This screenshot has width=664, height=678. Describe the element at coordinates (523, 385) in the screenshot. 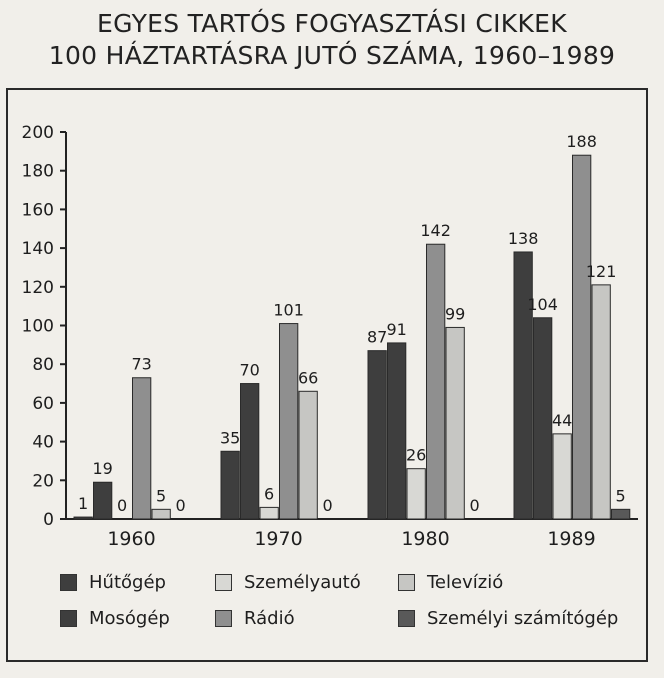

I see `bar-hutogep-1989` at that location.